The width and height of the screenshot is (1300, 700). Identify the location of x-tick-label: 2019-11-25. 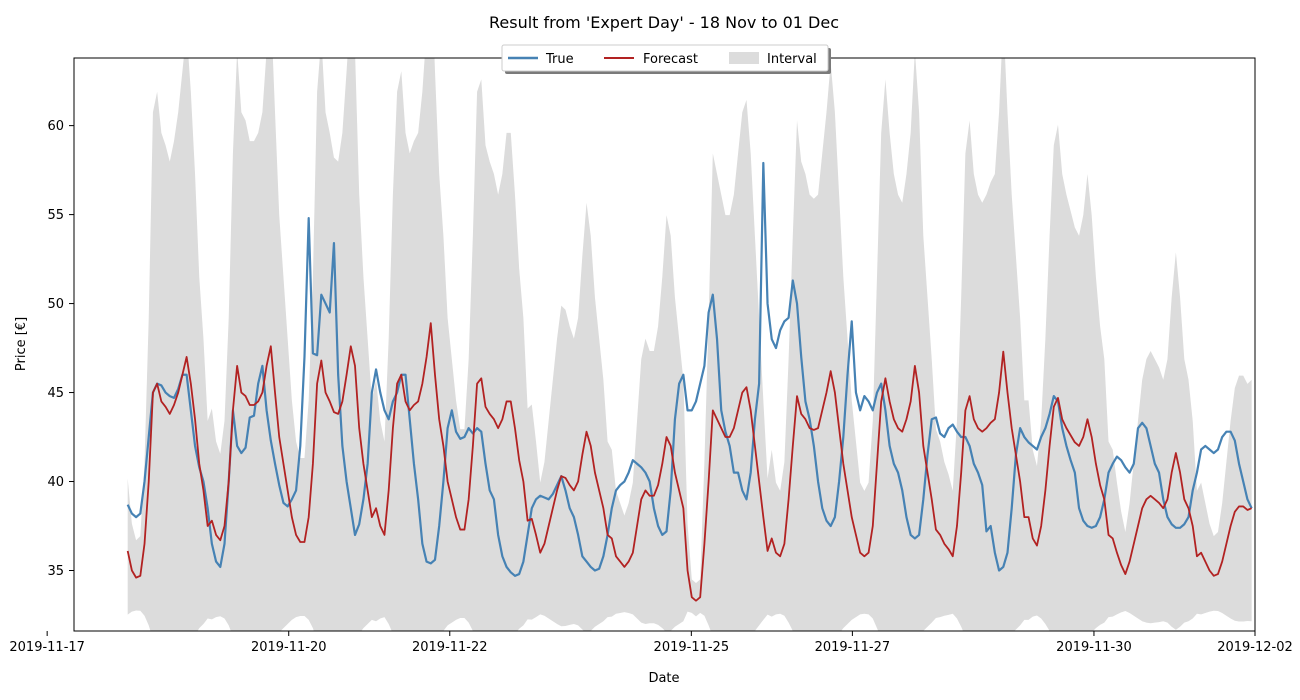
(692, 647).